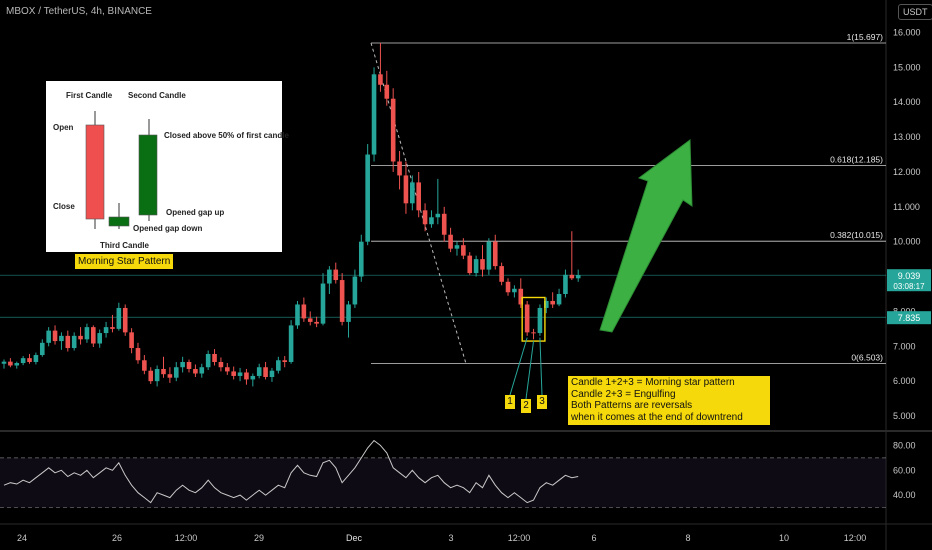  I want to click on third-candle-body, so click(119, 221).